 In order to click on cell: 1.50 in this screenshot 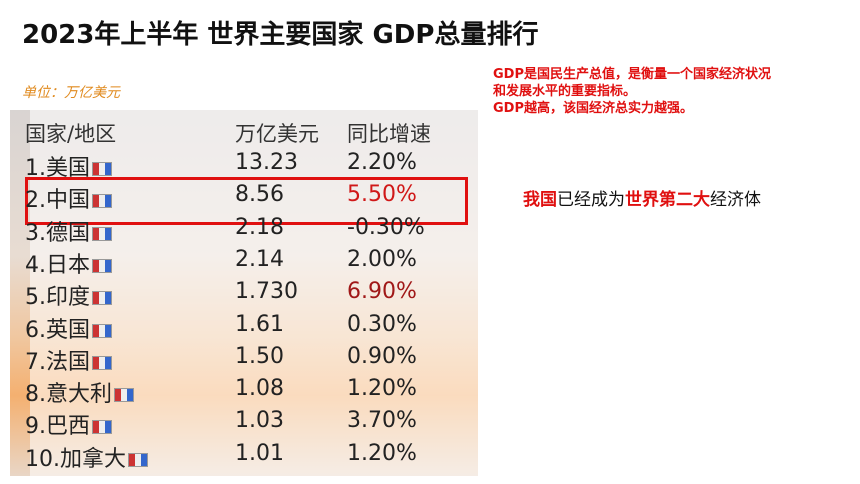, I will do `click(259, 356)`.